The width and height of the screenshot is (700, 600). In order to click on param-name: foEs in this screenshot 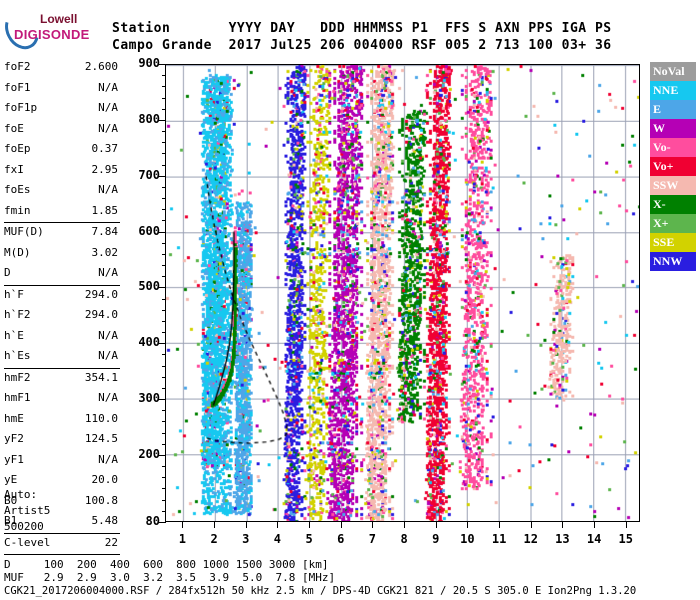, I will do `click(17, 189)`.